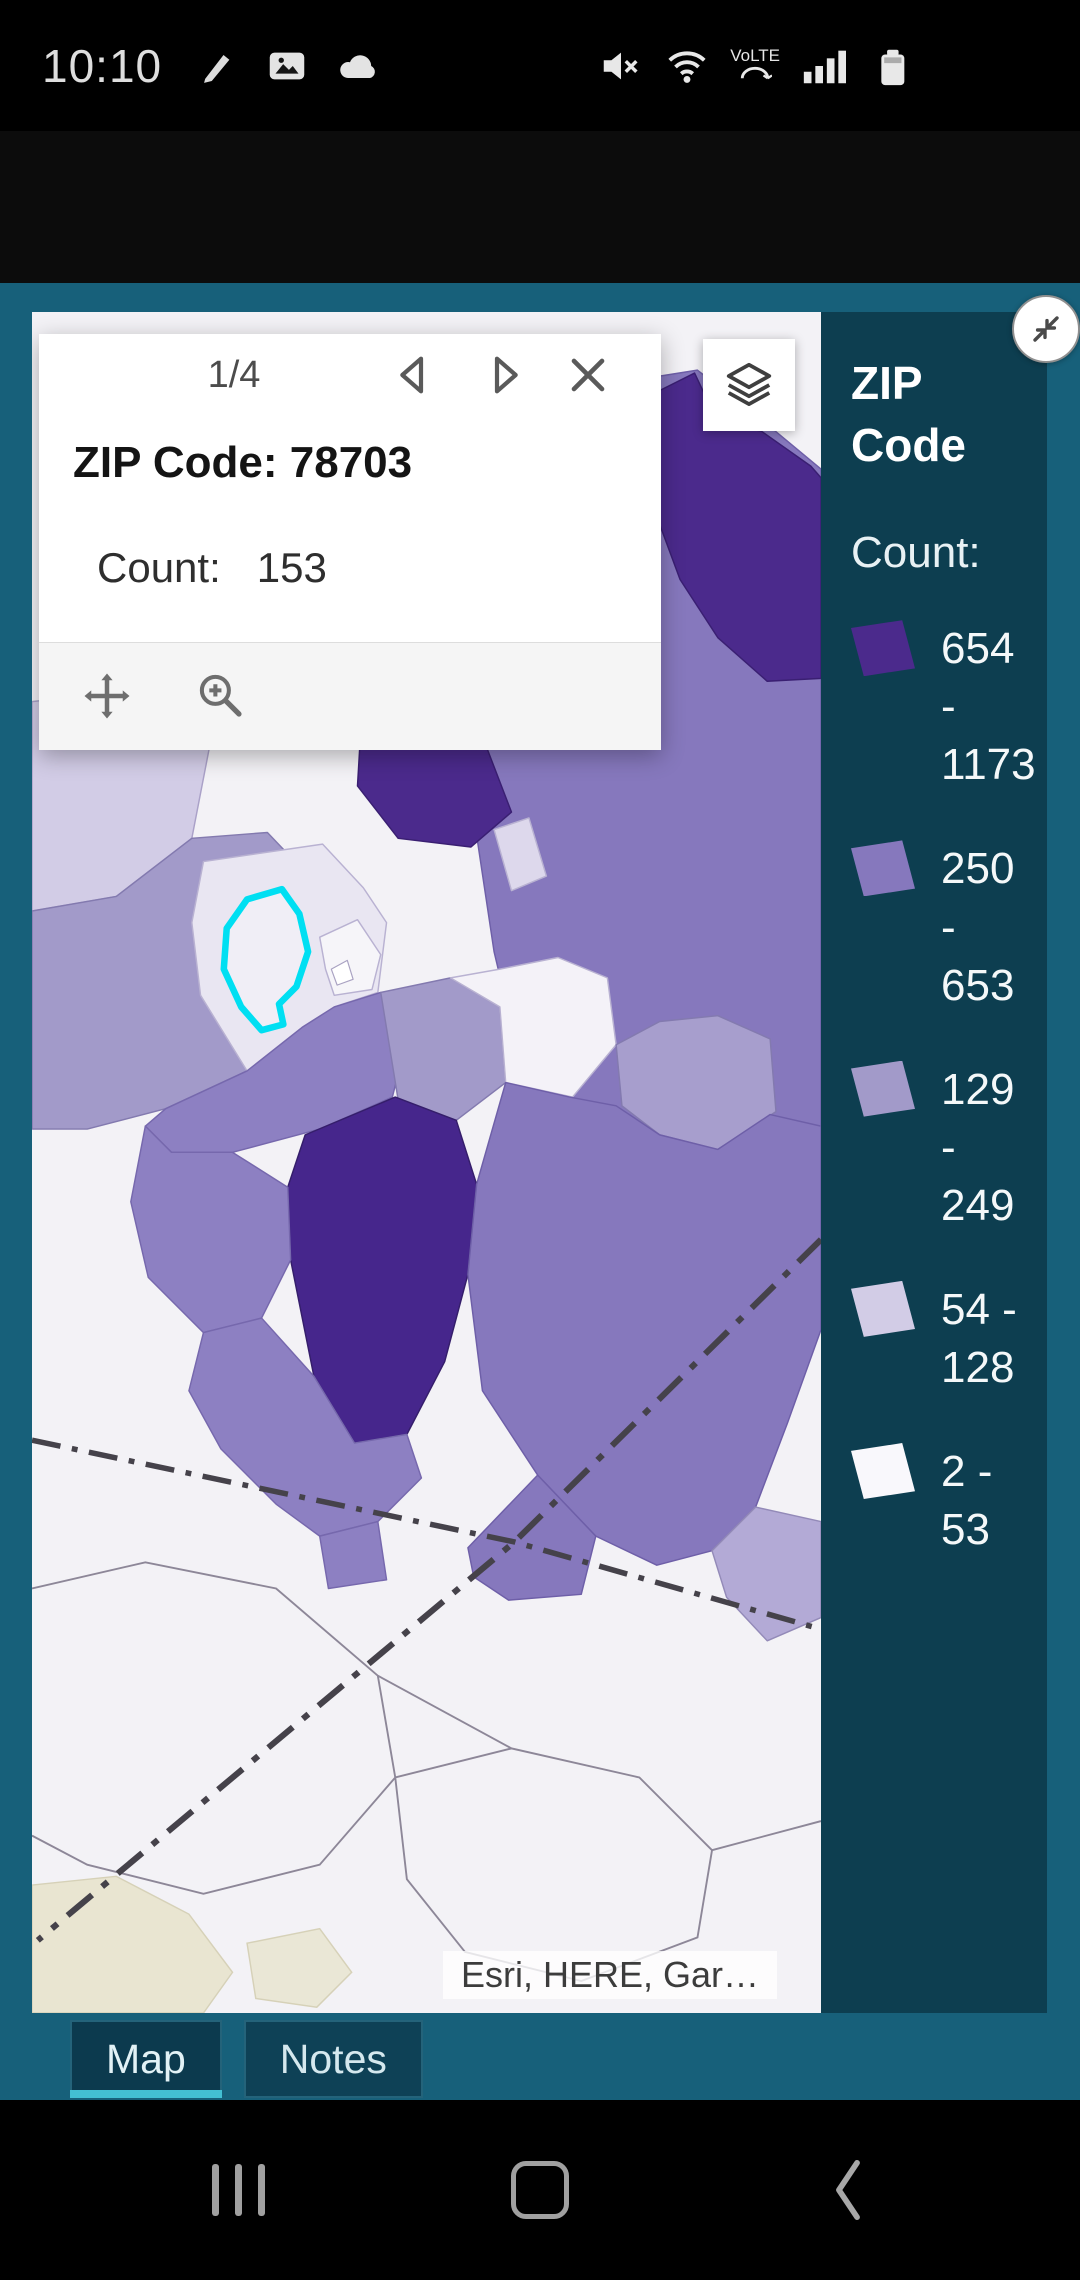 Image resolution: width=1080 pixels, height=2280 pixels. What do you see at coordinates (908, 414) in the screenshot?
I see `legend-title: ZIP Code` at bounding box center [908, 414].